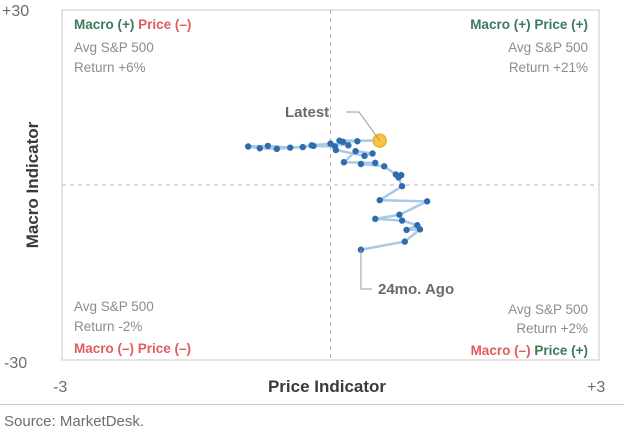  Describe the element at coordinates (74, 421) in the screenshot. I see `source-note: Source: MarketDesk.` at that location.